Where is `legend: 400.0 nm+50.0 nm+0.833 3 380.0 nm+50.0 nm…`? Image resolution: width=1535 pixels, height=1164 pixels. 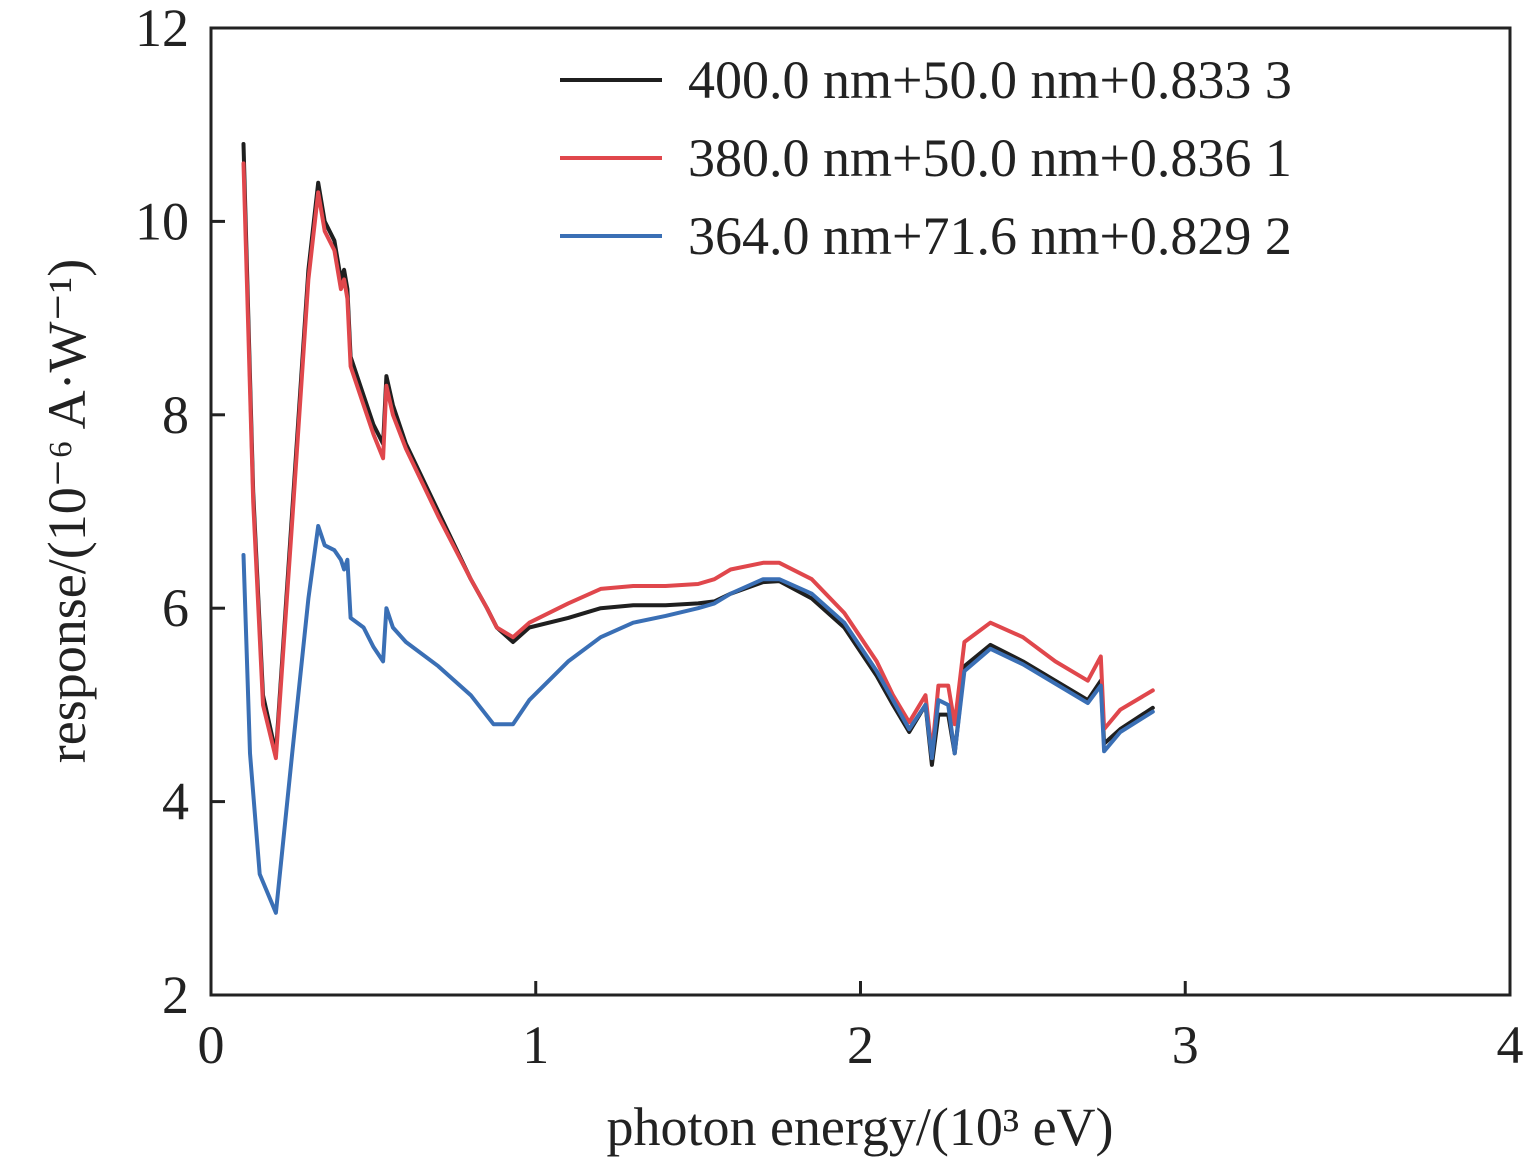 legend: 400.0 nm+50.0 nm+0.833 3 380.0 nm+50.0 nm… is located at coordinates (926, 158).